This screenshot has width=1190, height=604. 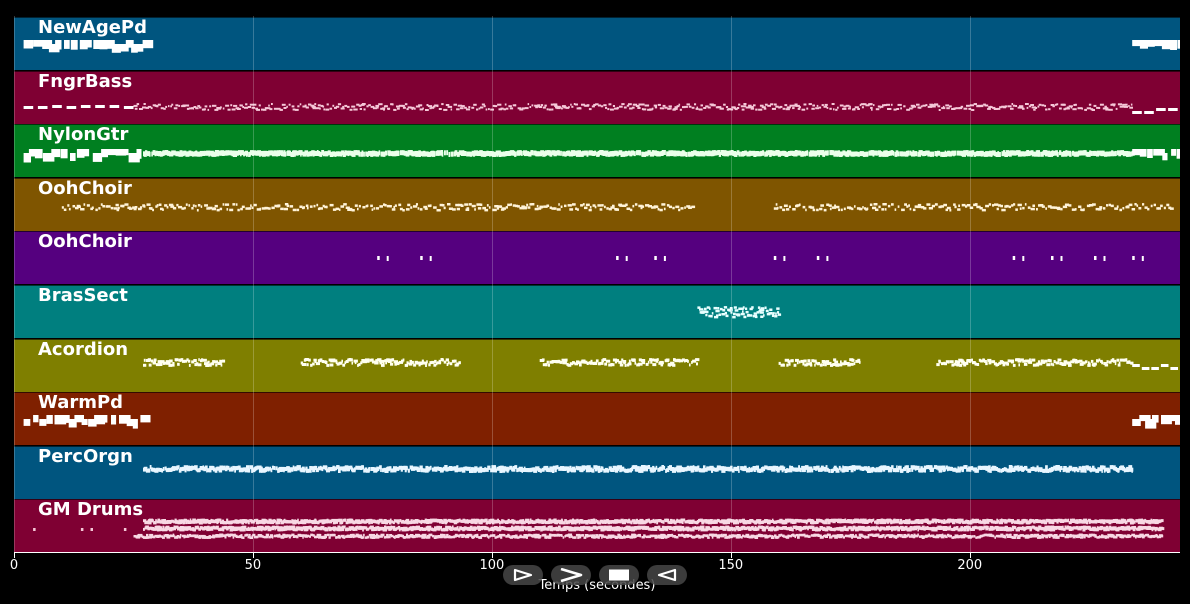 What do you see at coordinates (597, 419) in the screenshot?
I see `track-lane: WarmPd` at bounding box center [597, 419].